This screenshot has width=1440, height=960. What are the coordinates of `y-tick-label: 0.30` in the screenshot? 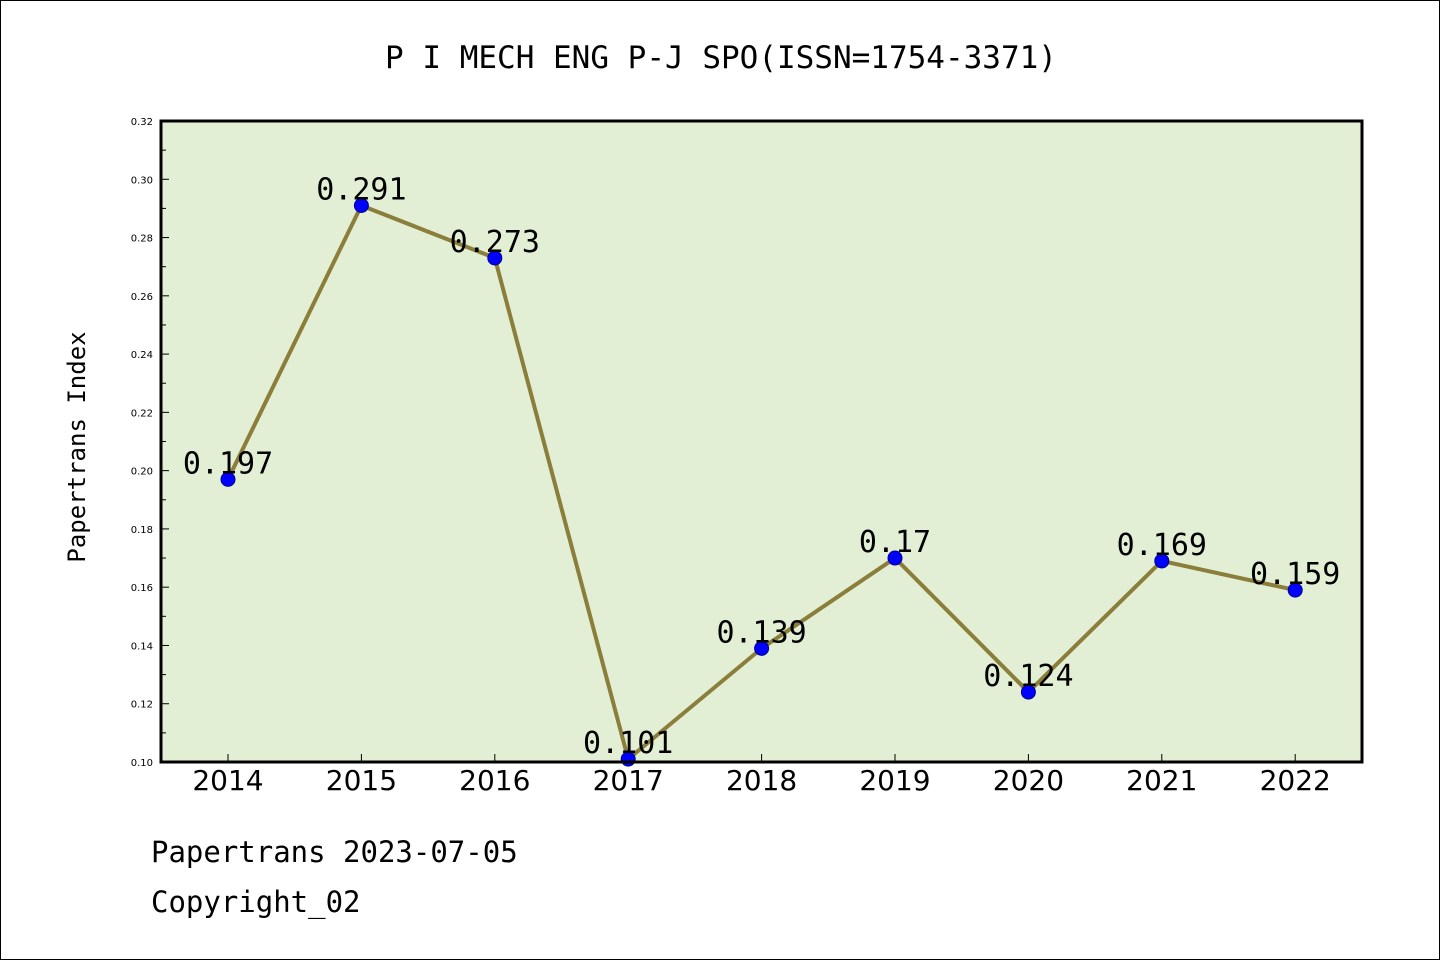 It's located at (142, 180).